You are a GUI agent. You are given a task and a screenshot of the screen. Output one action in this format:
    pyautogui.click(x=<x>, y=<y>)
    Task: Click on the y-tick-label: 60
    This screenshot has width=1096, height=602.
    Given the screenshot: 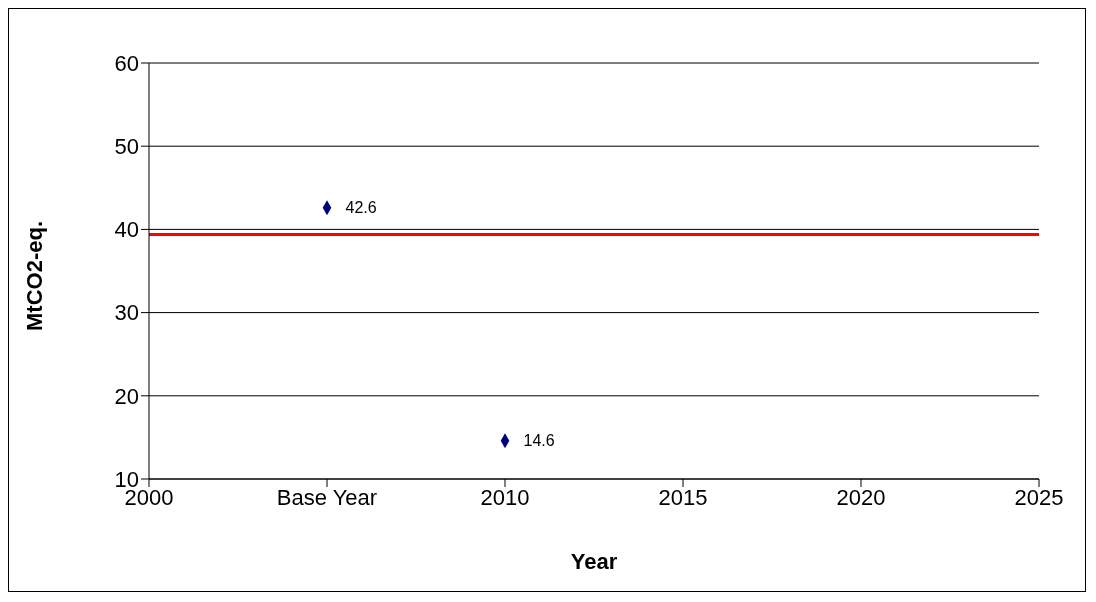 What is the action you would take?
    pyautogui.click(x=126, y=63)
    